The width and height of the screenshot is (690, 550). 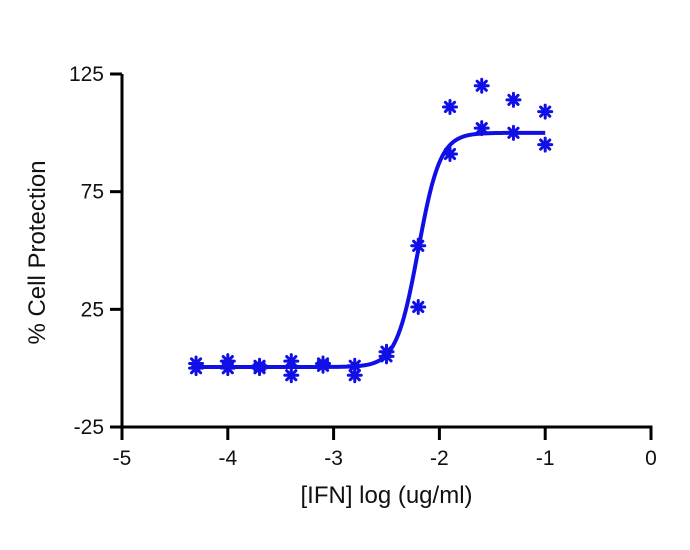 I want to click on x-tick-label: -4, so click(x=227, y=458).